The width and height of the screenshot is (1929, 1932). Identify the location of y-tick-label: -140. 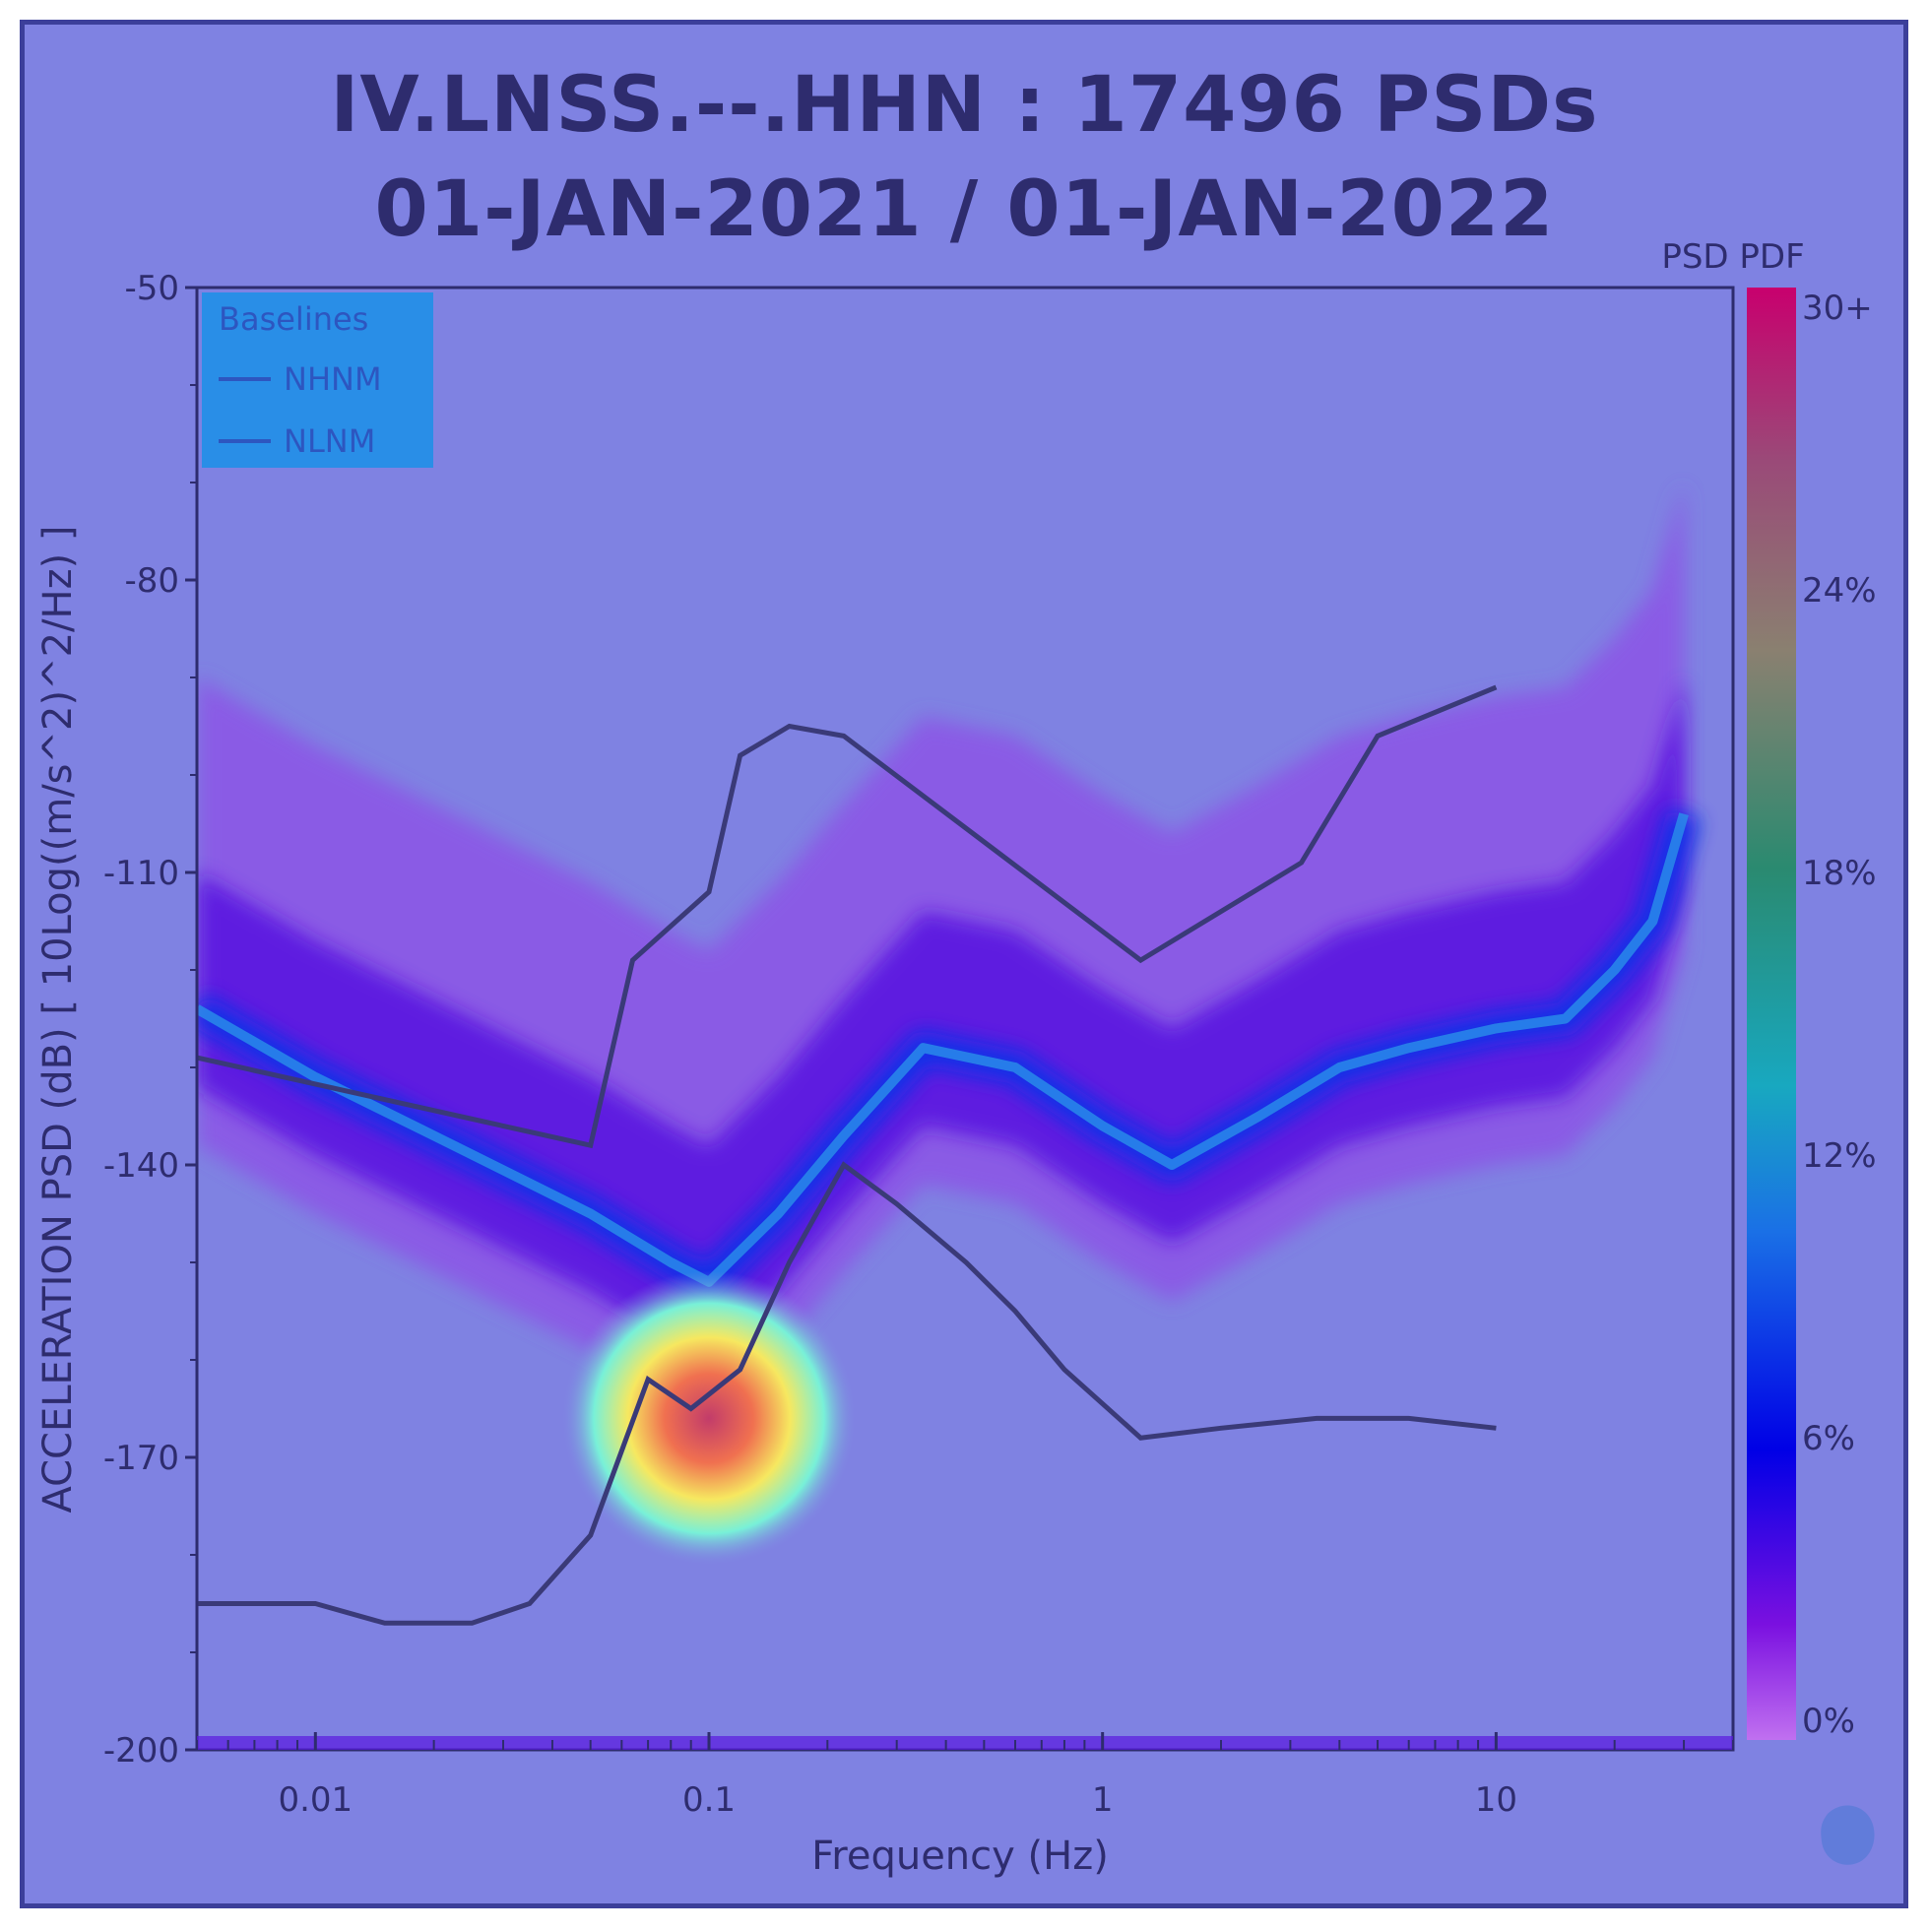
(141, 1166).